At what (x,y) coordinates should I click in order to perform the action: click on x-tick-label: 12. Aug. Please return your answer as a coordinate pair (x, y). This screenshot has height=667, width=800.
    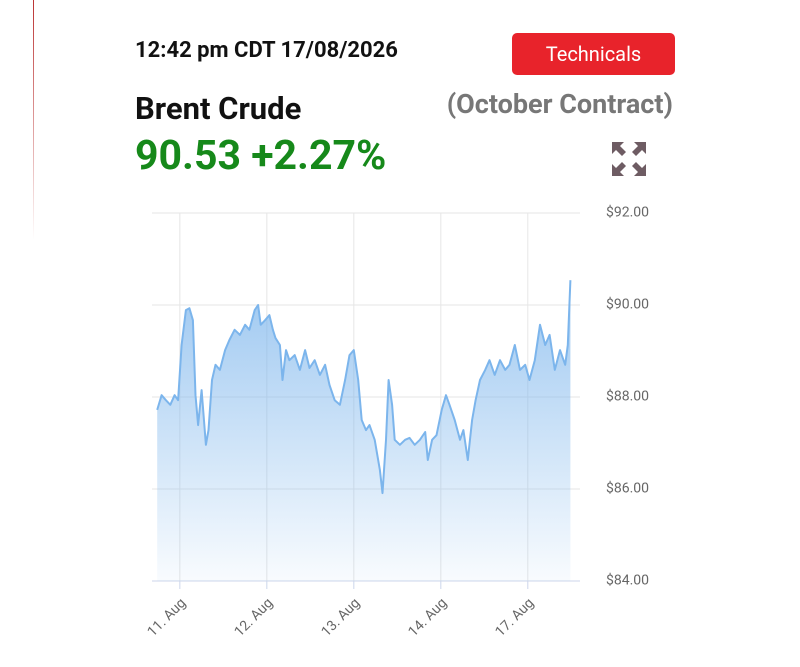
    Looking at the image, I should click on (253, 617).